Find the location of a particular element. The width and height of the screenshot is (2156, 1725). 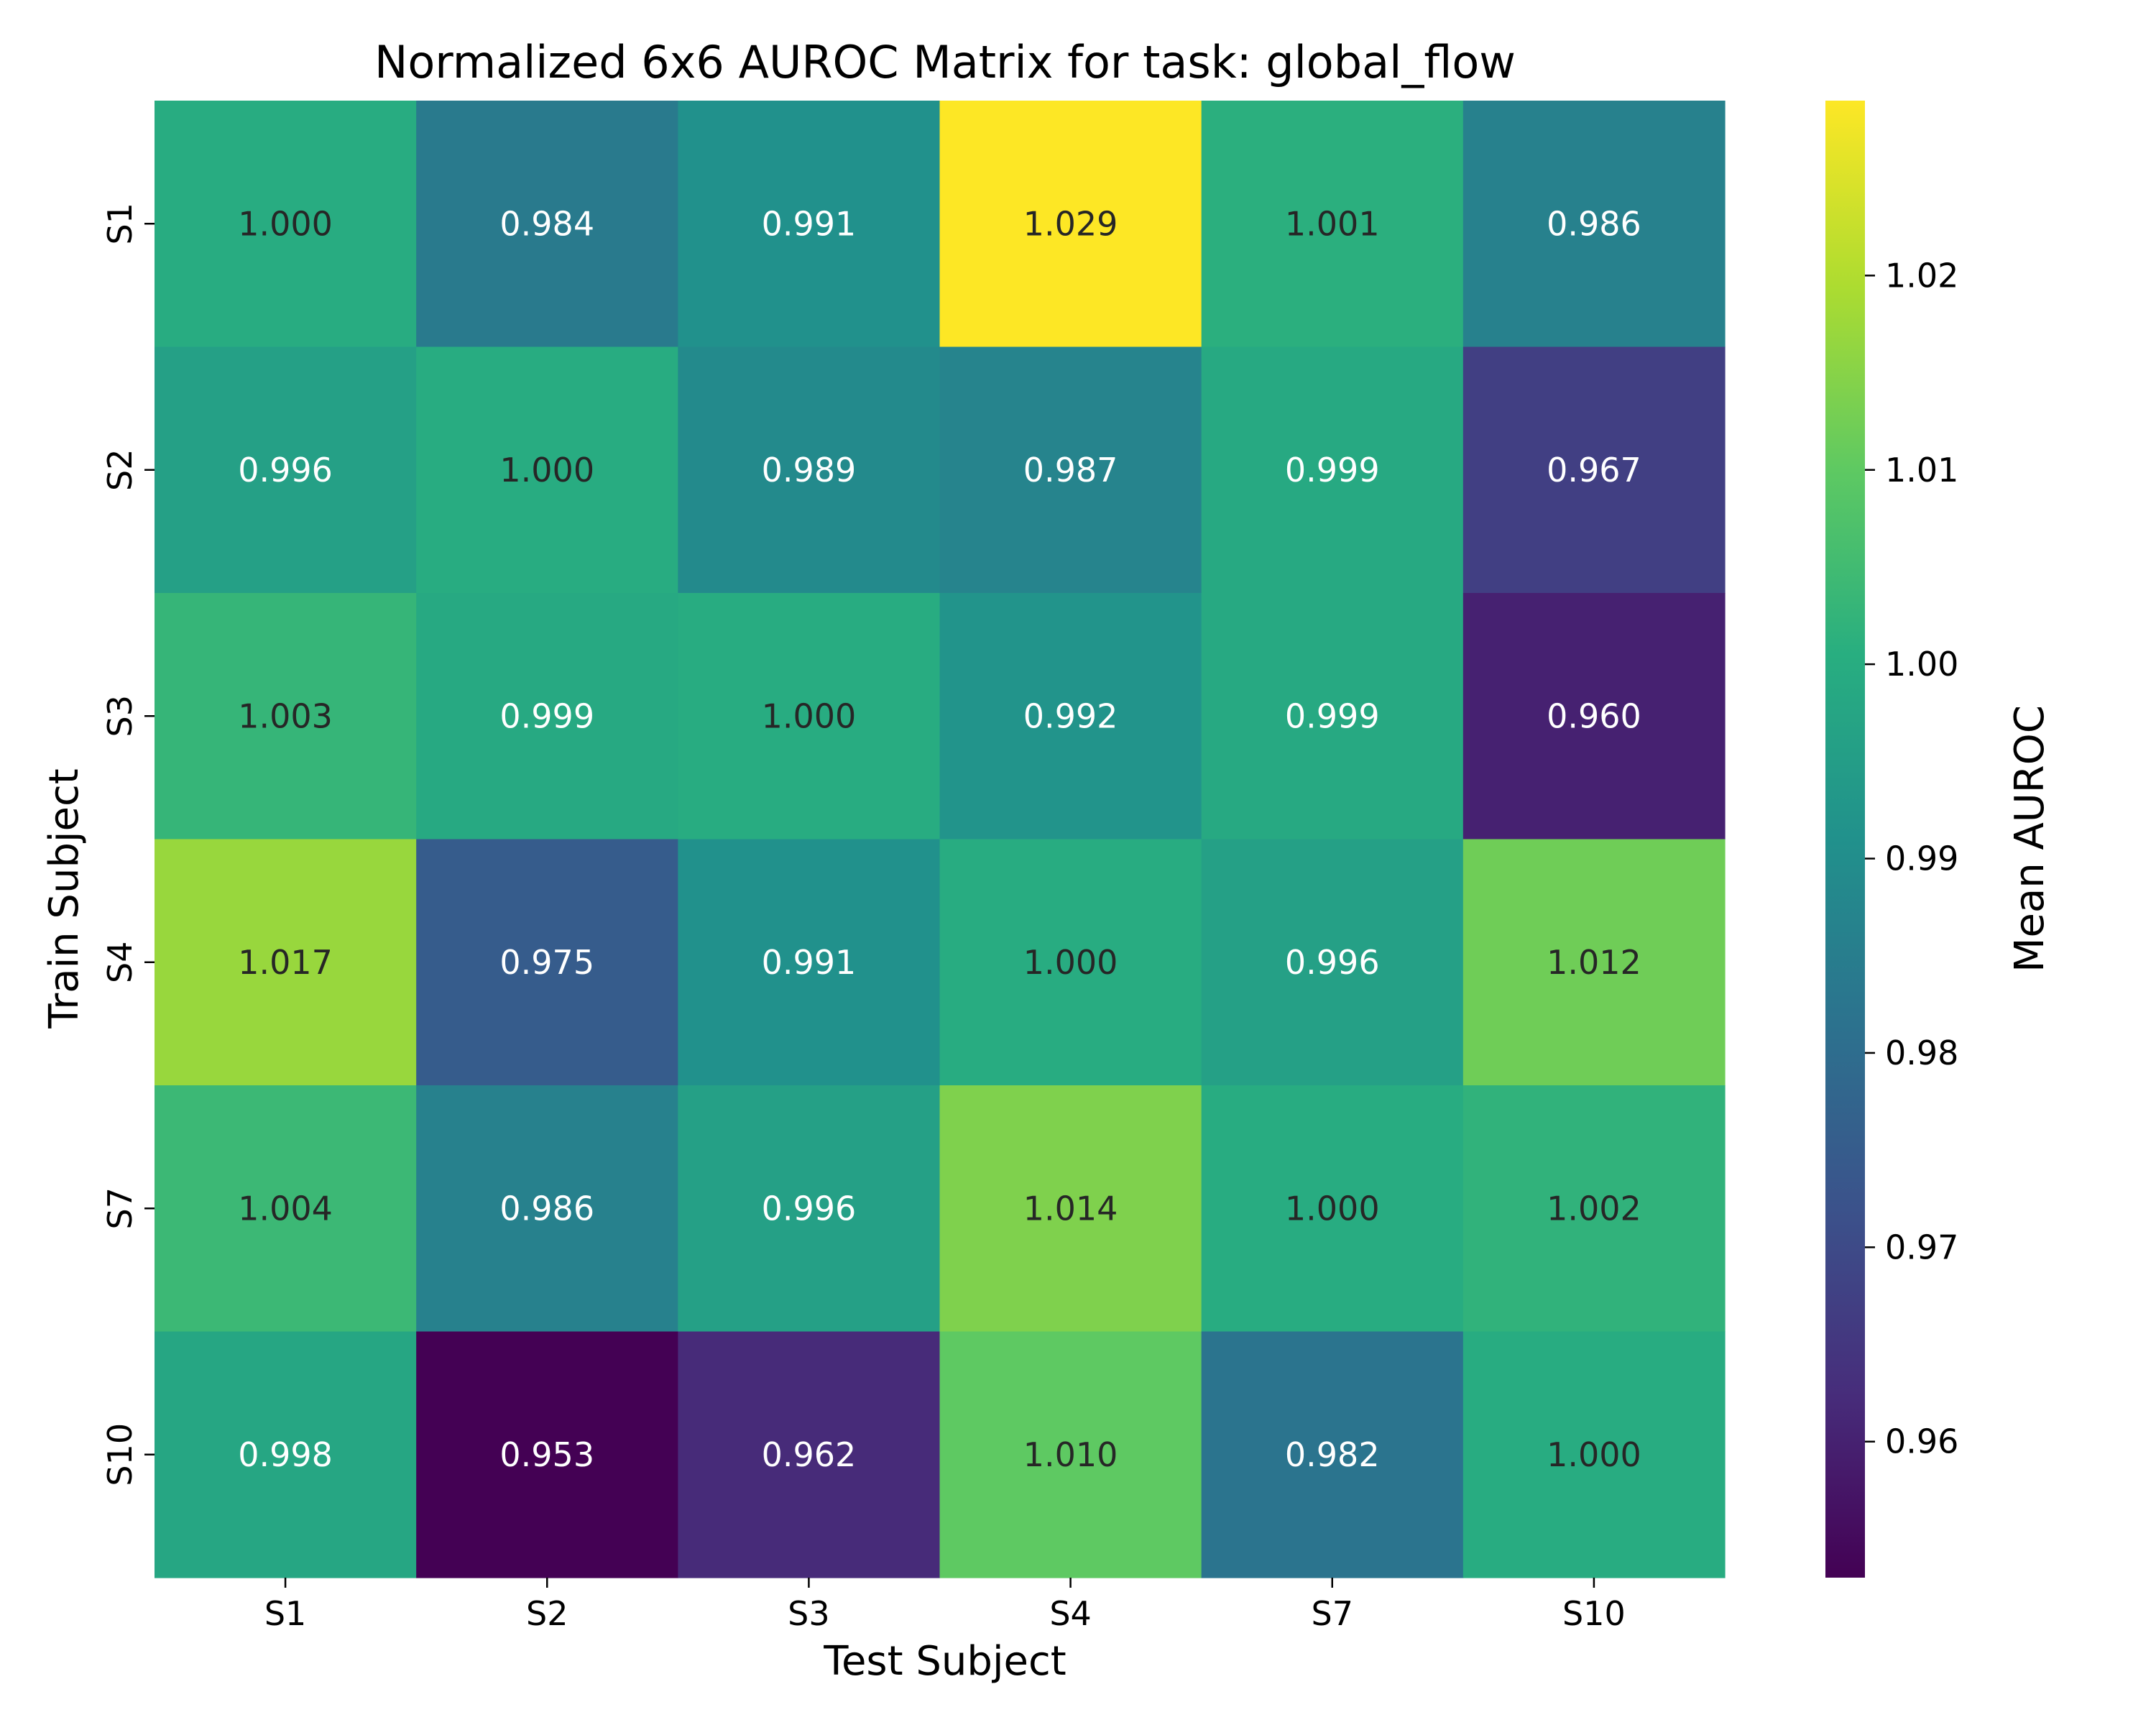

colorbar-tick-label: 0.97 is located at coordinates (1921, 1247).